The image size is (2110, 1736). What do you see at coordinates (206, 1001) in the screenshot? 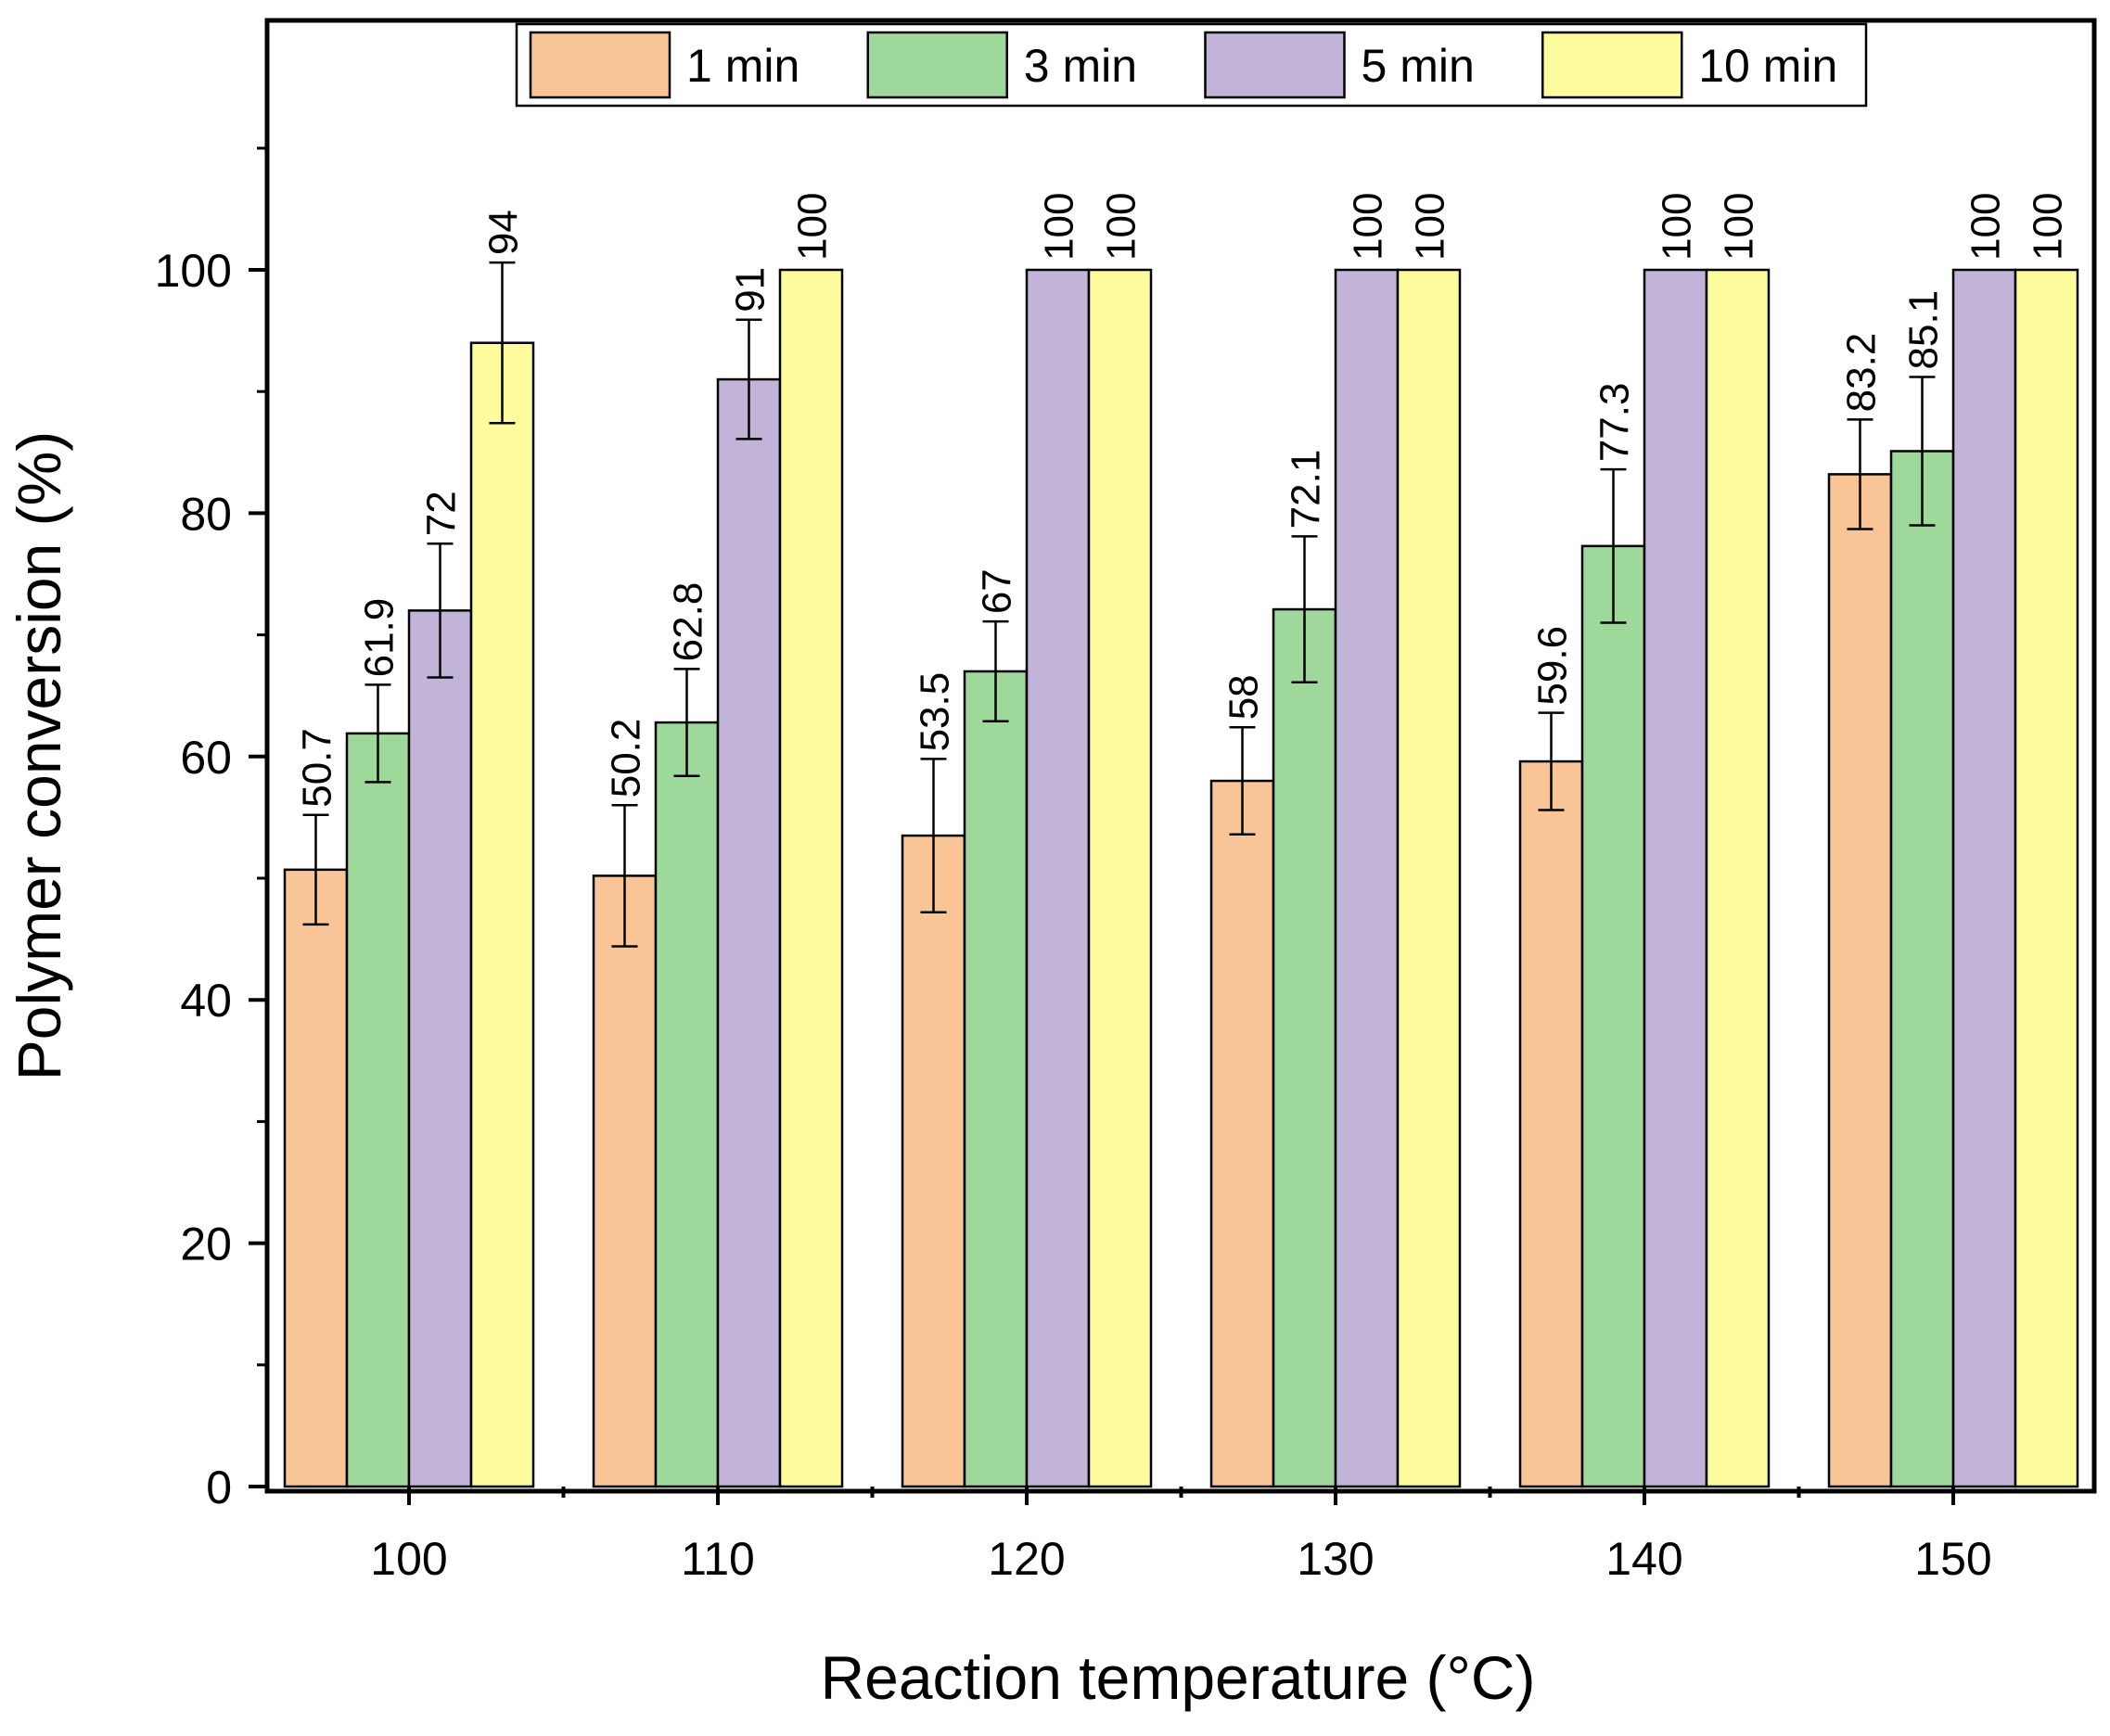
I see `y-tick-label: 40` at bounding box center [206, 1001].